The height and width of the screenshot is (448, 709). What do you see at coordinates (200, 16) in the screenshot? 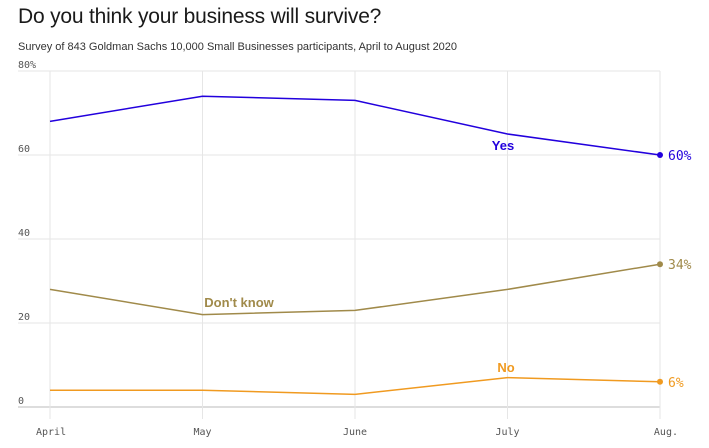
I see `chart-title: Do you think your business will survive?` at bounding box center [200, 16].